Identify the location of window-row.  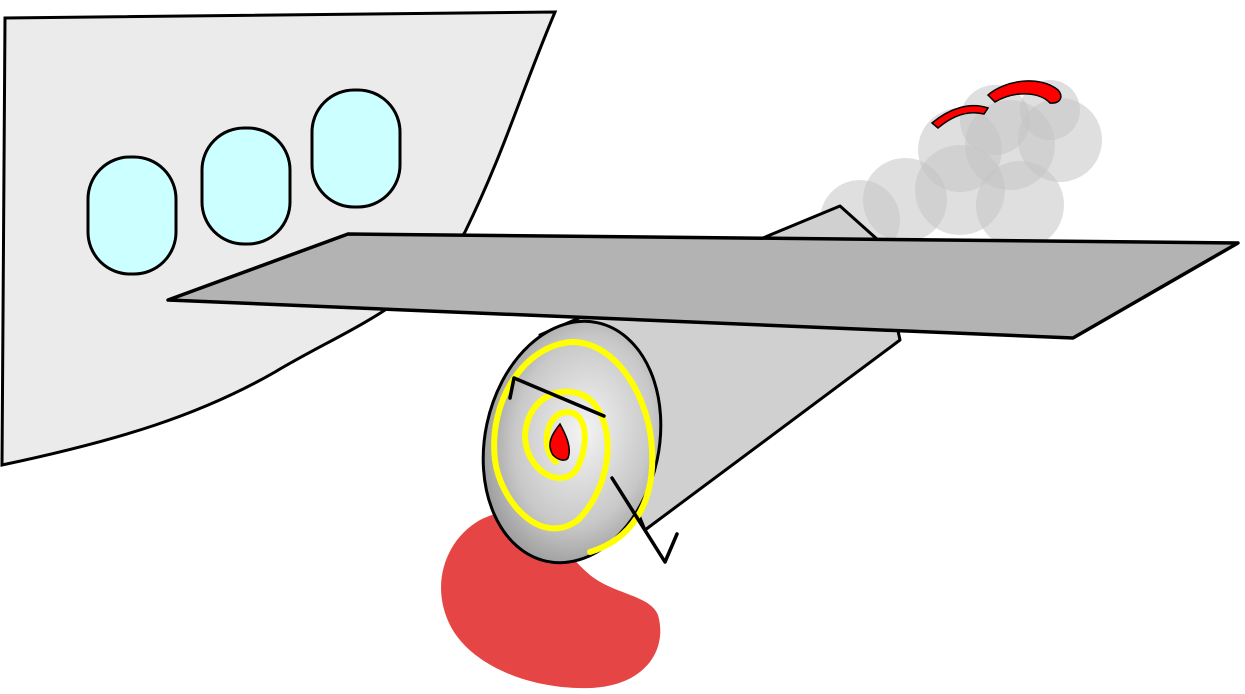
(244, 182).